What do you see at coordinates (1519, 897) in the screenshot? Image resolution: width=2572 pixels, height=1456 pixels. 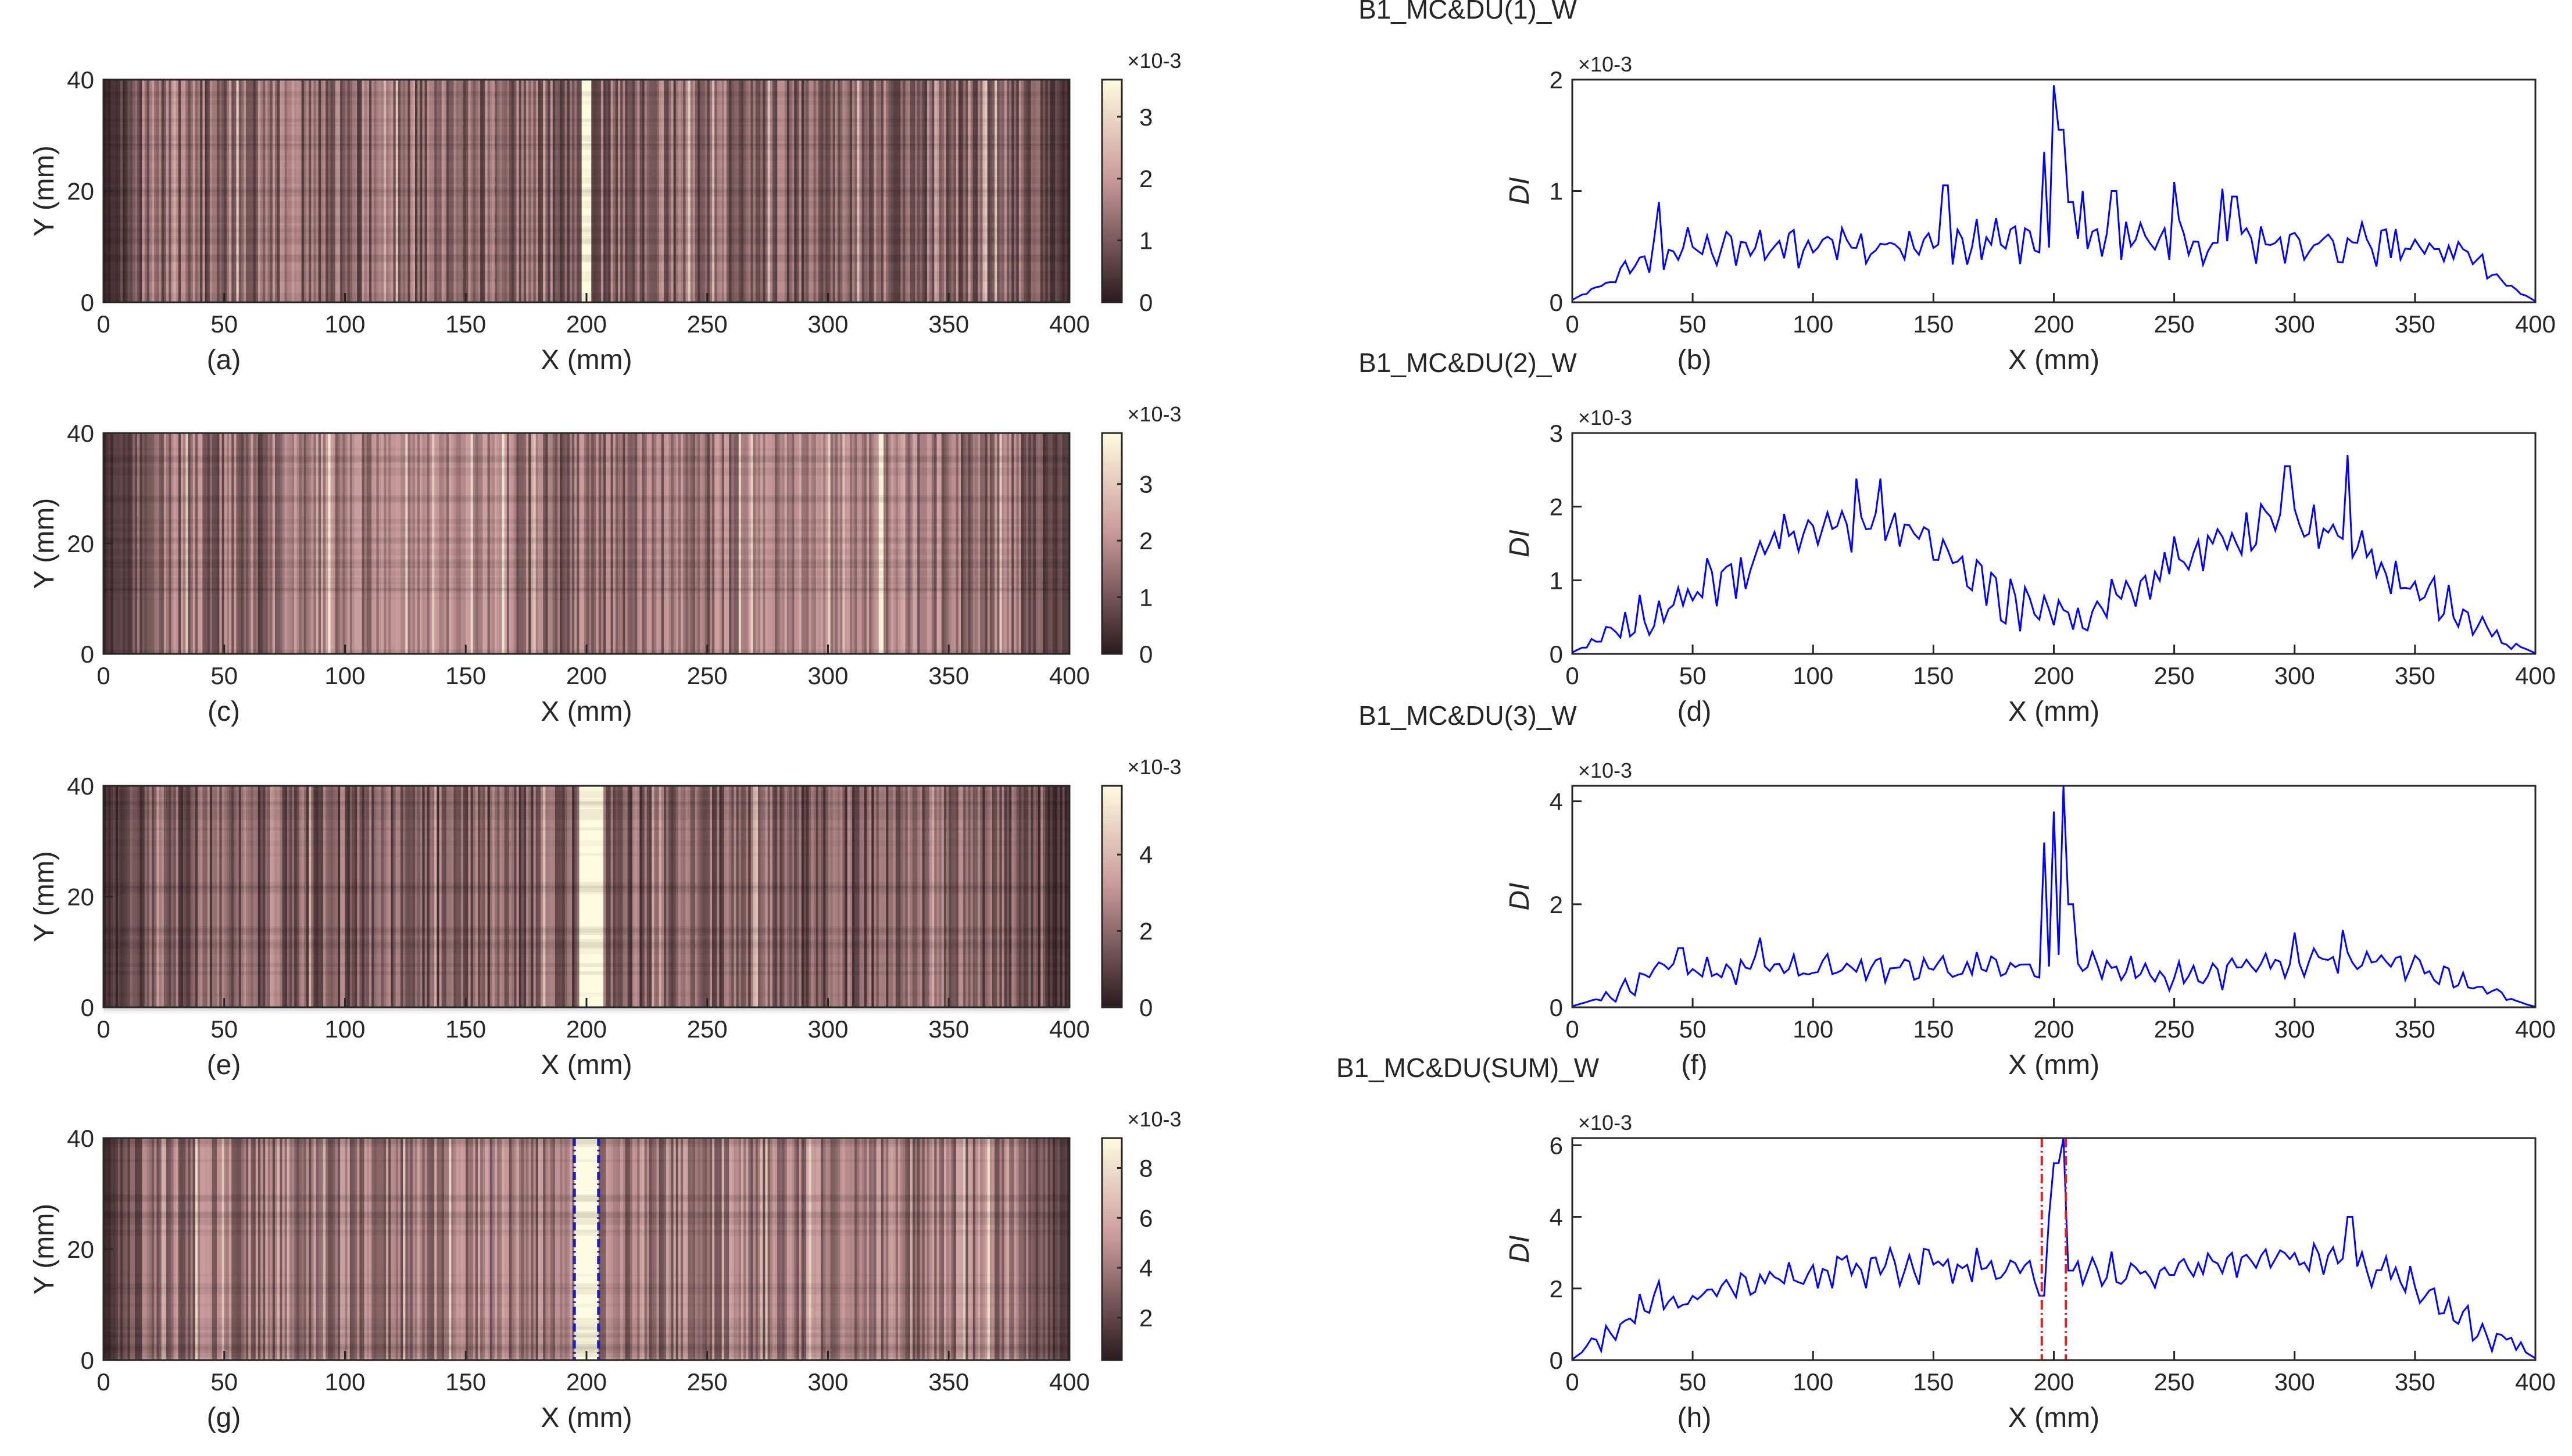 I see `y-axis-label: DI` at bounding box center [1519, 897].